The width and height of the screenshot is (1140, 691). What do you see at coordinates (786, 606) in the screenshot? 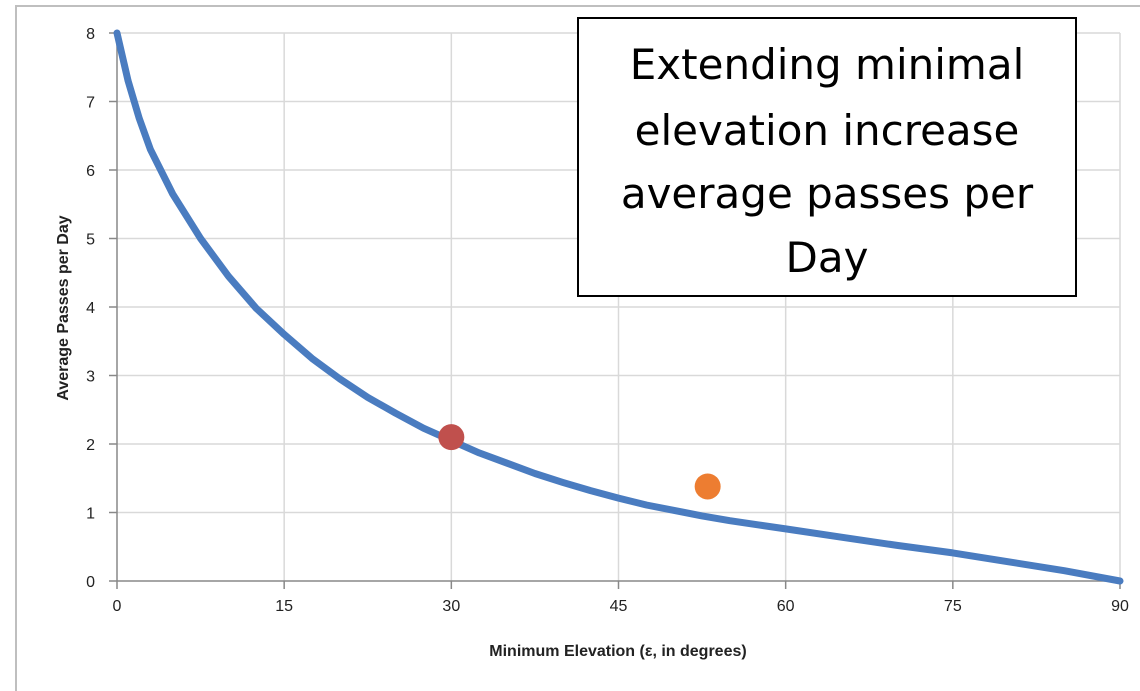
I see `x-tick-label: 60` at bounding box center [786, 606].